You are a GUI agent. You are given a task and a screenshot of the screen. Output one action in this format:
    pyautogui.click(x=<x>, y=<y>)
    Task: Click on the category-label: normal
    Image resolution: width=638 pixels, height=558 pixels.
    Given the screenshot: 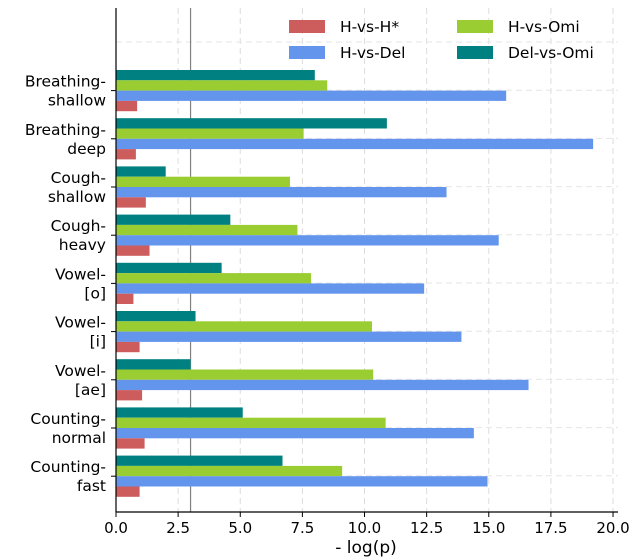 What is the action you would take?
    pyautogui.click(x=79, y=438)
    